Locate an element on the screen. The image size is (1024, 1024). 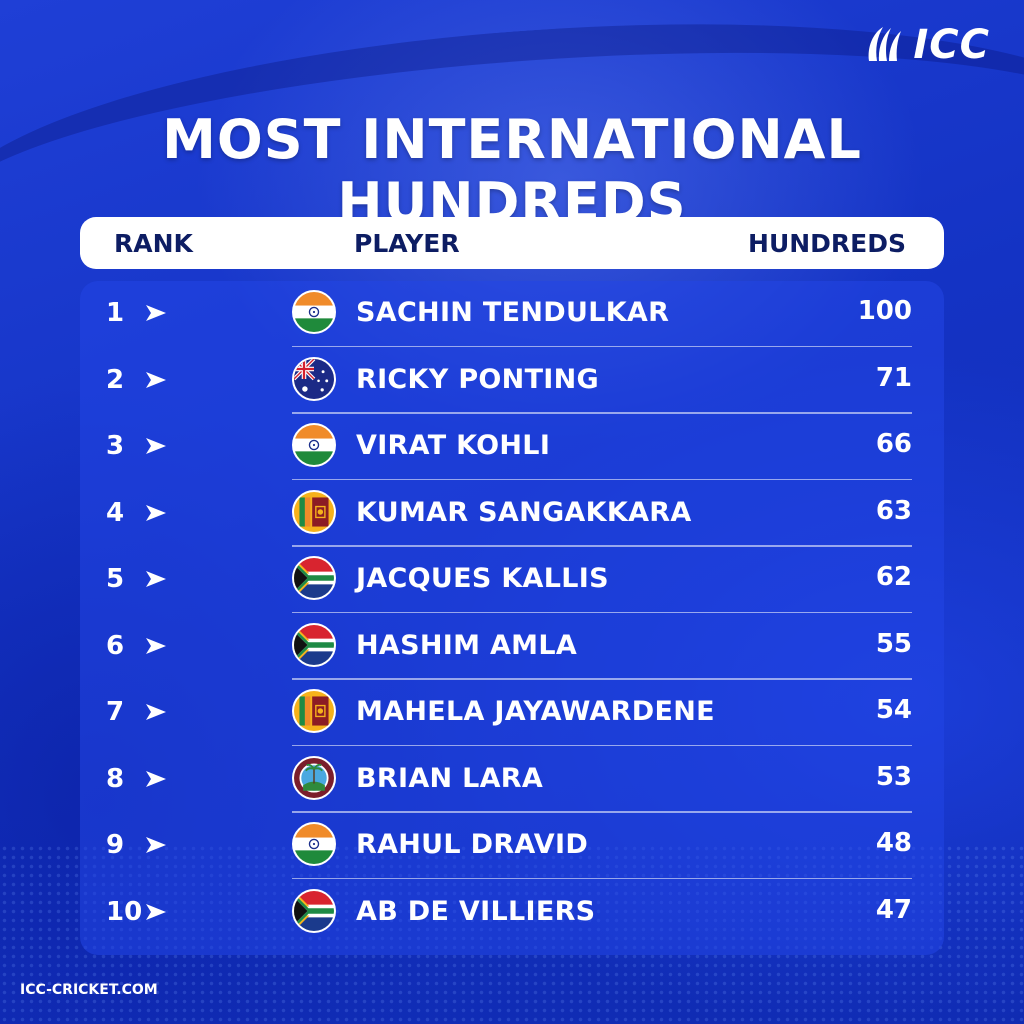
row-rank: 1 is located at coordinates (115, 313).